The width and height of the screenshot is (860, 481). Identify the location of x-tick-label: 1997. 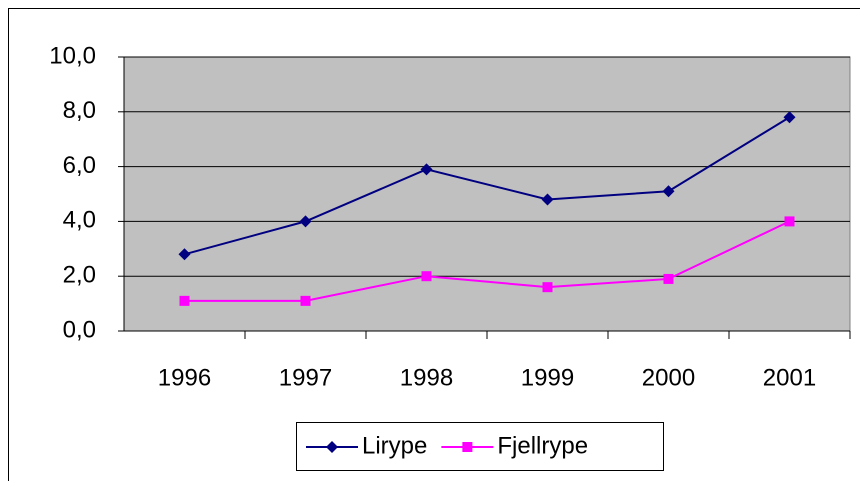
(305, 377).